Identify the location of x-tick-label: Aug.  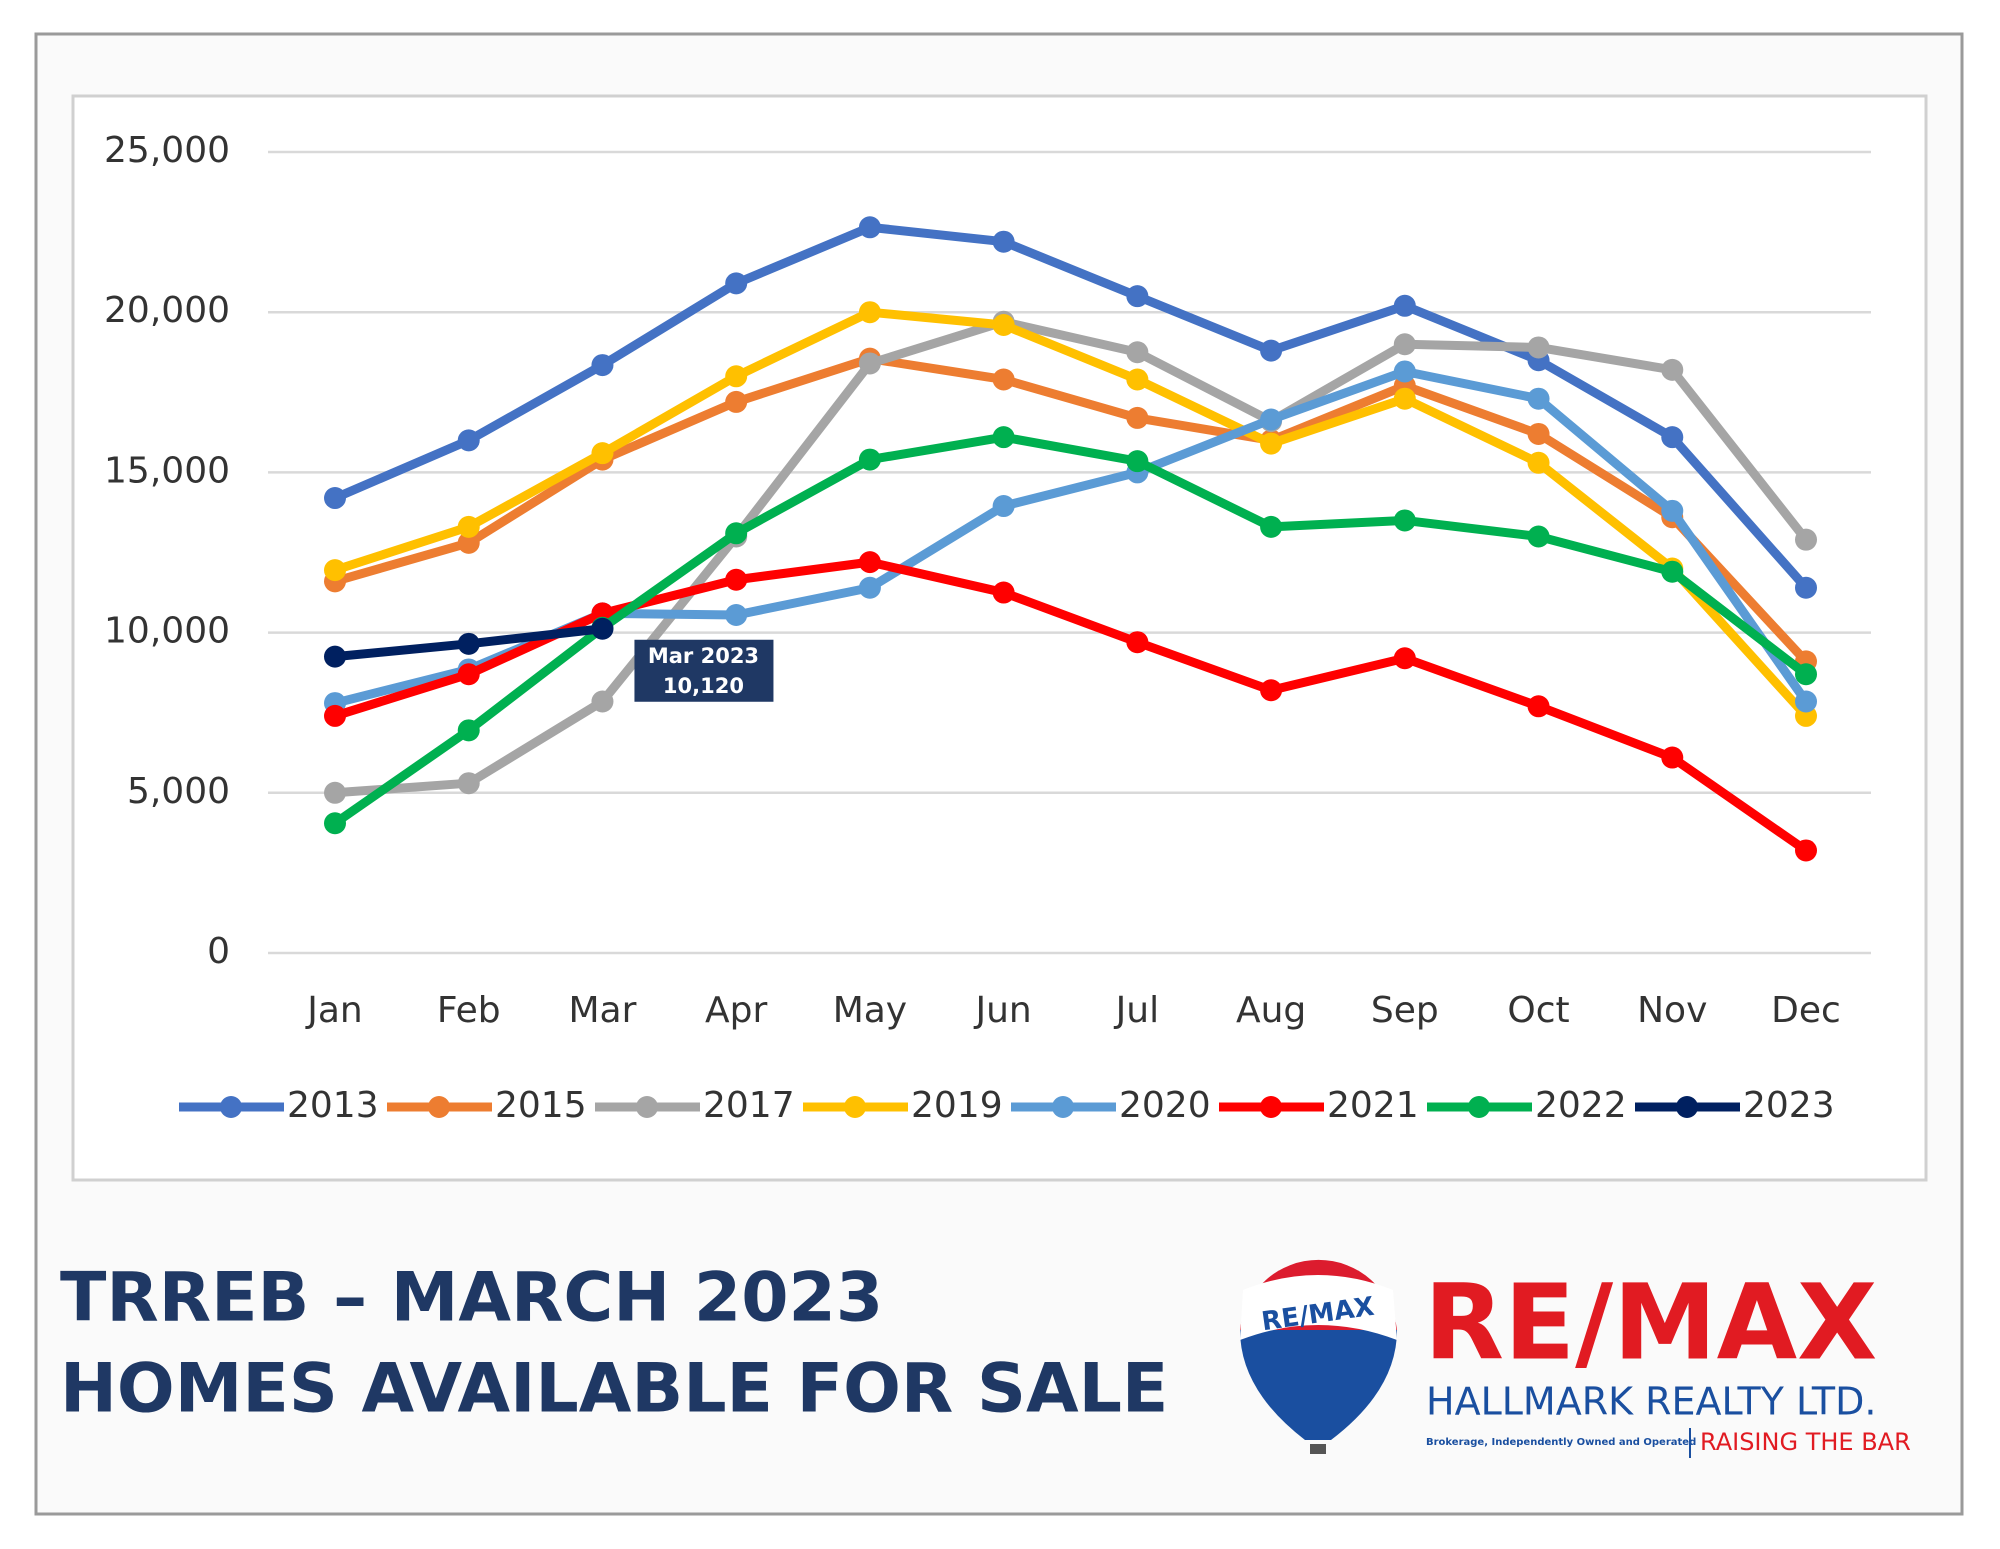
(1271, 1010).